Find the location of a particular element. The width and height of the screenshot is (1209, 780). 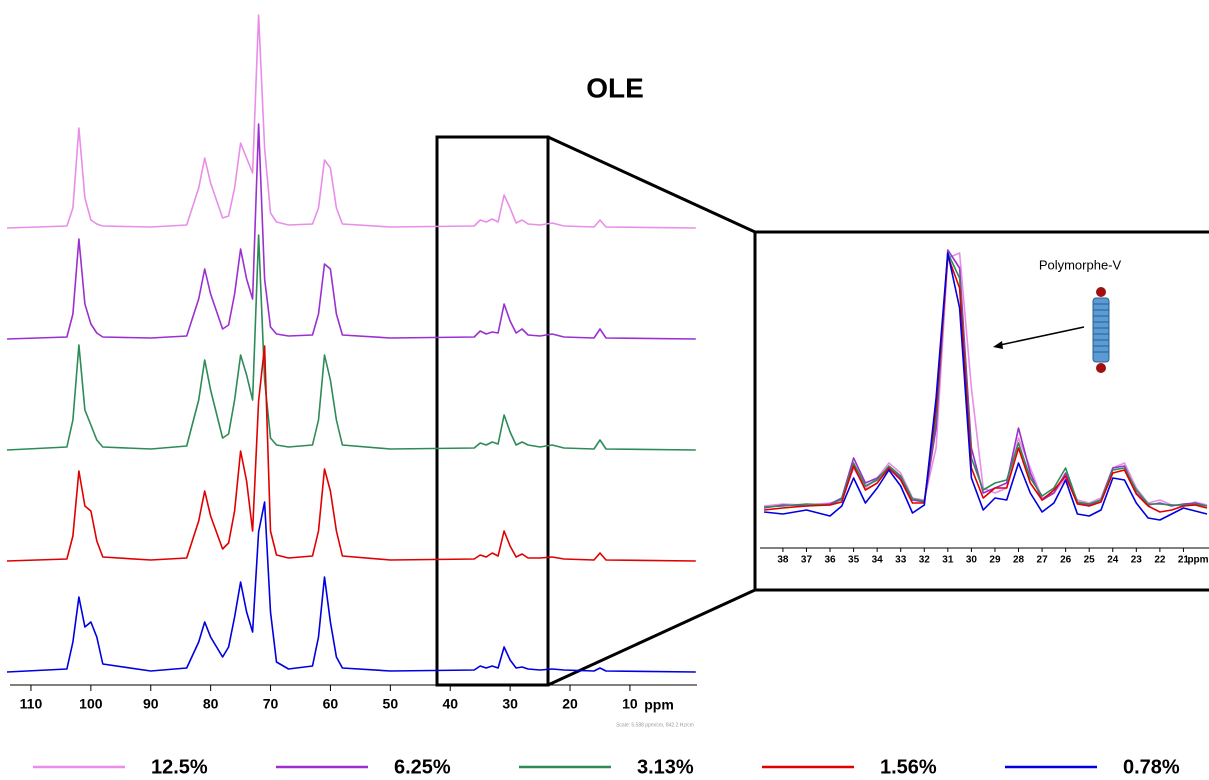

x-tick-label: 100 is located at coordinates (91, 704).